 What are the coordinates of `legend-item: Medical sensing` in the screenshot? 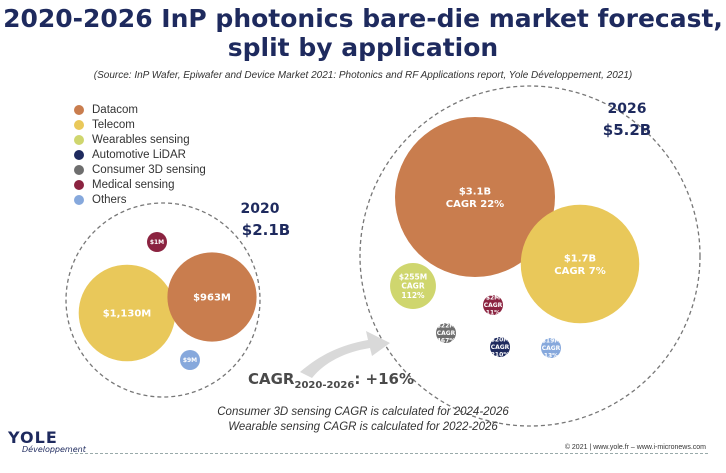 It's located at (140, 184).